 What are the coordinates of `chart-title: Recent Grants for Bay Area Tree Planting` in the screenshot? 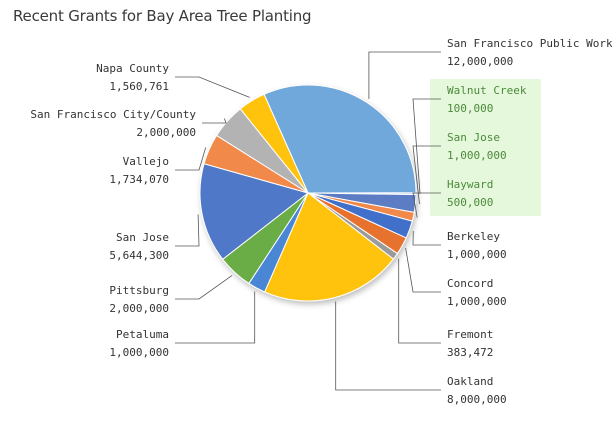 It's located at (162, 16).